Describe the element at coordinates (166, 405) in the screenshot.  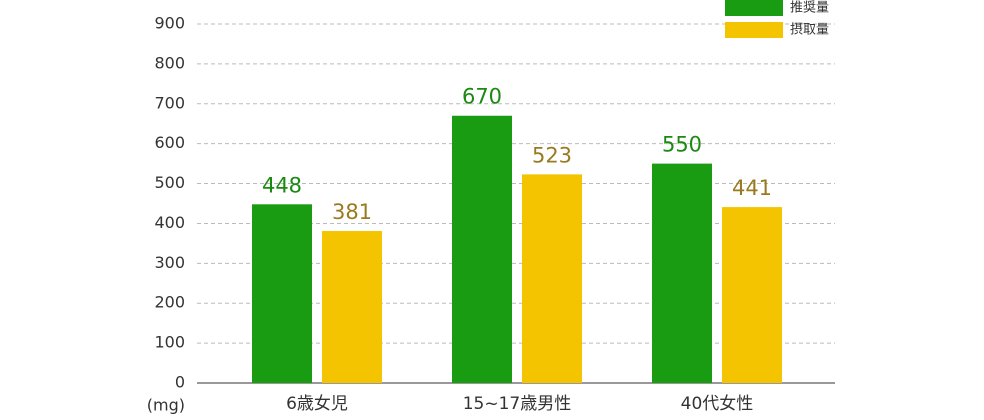
I see `y-unit: (mg)` at that location.